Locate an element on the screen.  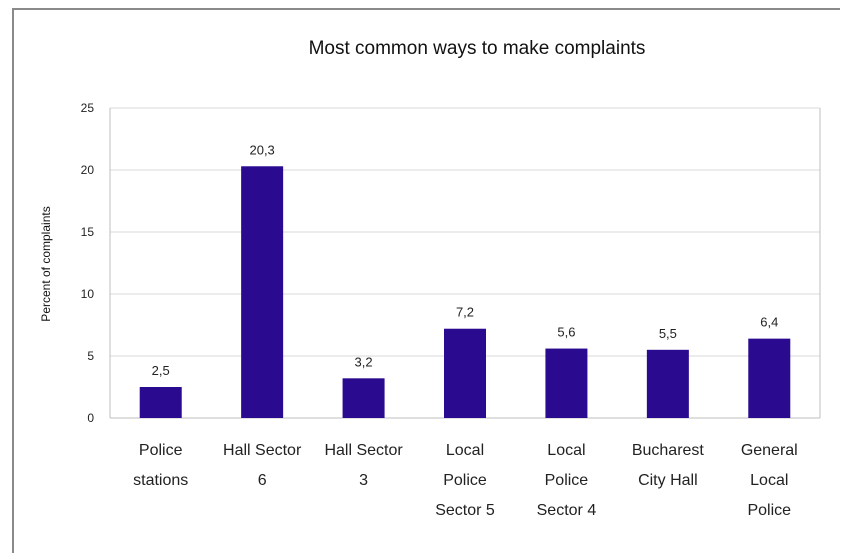
data-label: 5,5 is located at coordinates (668, 333).